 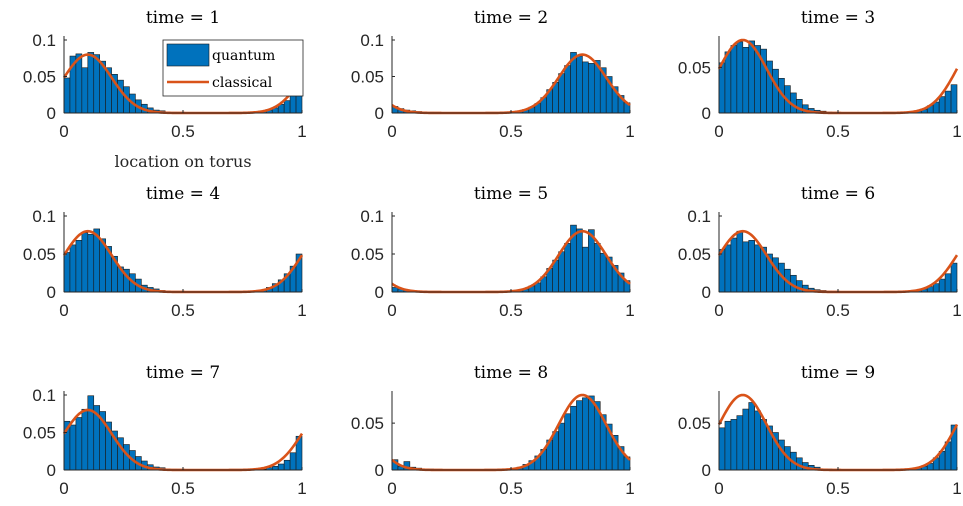 I want to click on subplot-title: time = 8, so click(x=511, y=373).